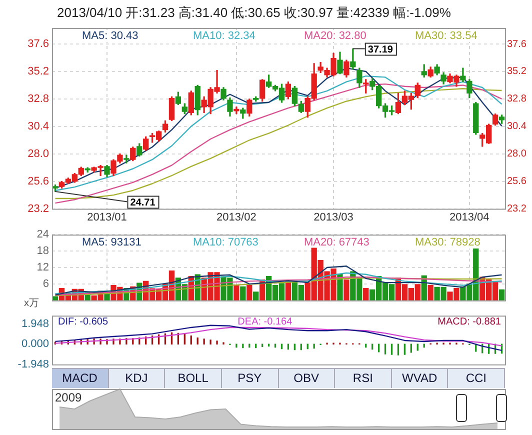 Image resolution: width=532 pixels, height=435 pixels. What do you see at coordinates (265, 322) in the screenshot?
I see `series-label: DEA: -0.164` at bounding box center [265, 322].